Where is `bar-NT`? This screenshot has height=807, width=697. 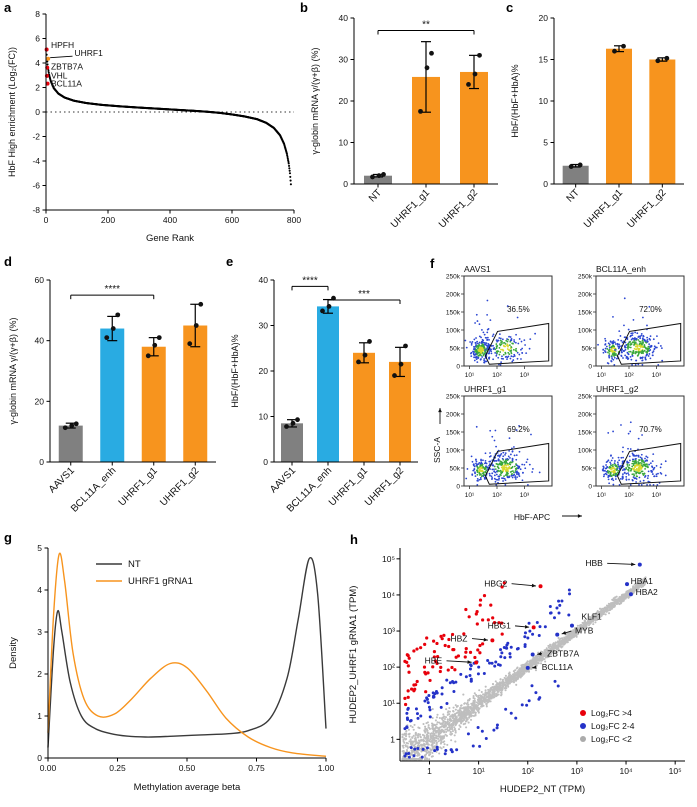
bar-NT is located at coordinates (378, 179).